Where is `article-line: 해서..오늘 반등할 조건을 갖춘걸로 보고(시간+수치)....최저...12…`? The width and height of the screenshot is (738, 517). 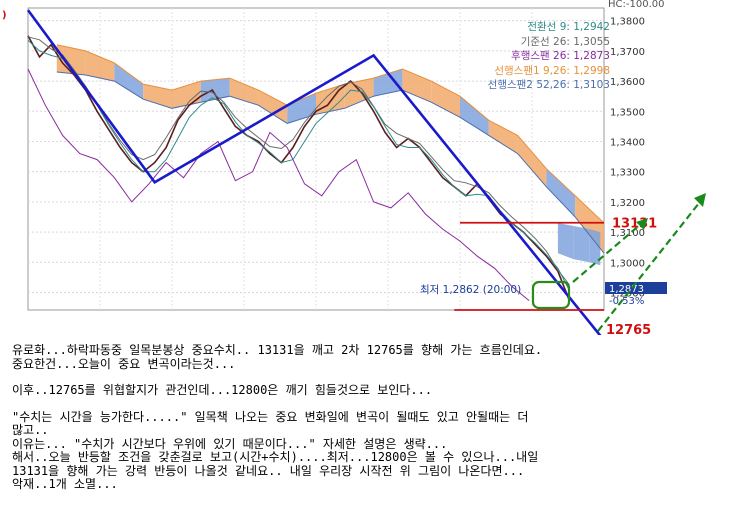 article-line: 해서..오늘 반등할 조건을 갖춘걸로 보고(시간+수치)....최저...12… is located at coordinates (275, 457).